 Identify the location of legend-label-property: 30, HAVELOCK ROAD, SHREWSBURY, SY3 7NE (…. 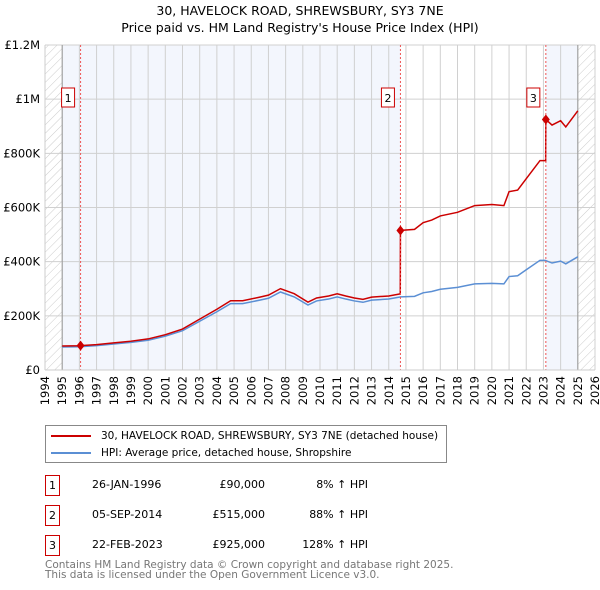
(270, 435).